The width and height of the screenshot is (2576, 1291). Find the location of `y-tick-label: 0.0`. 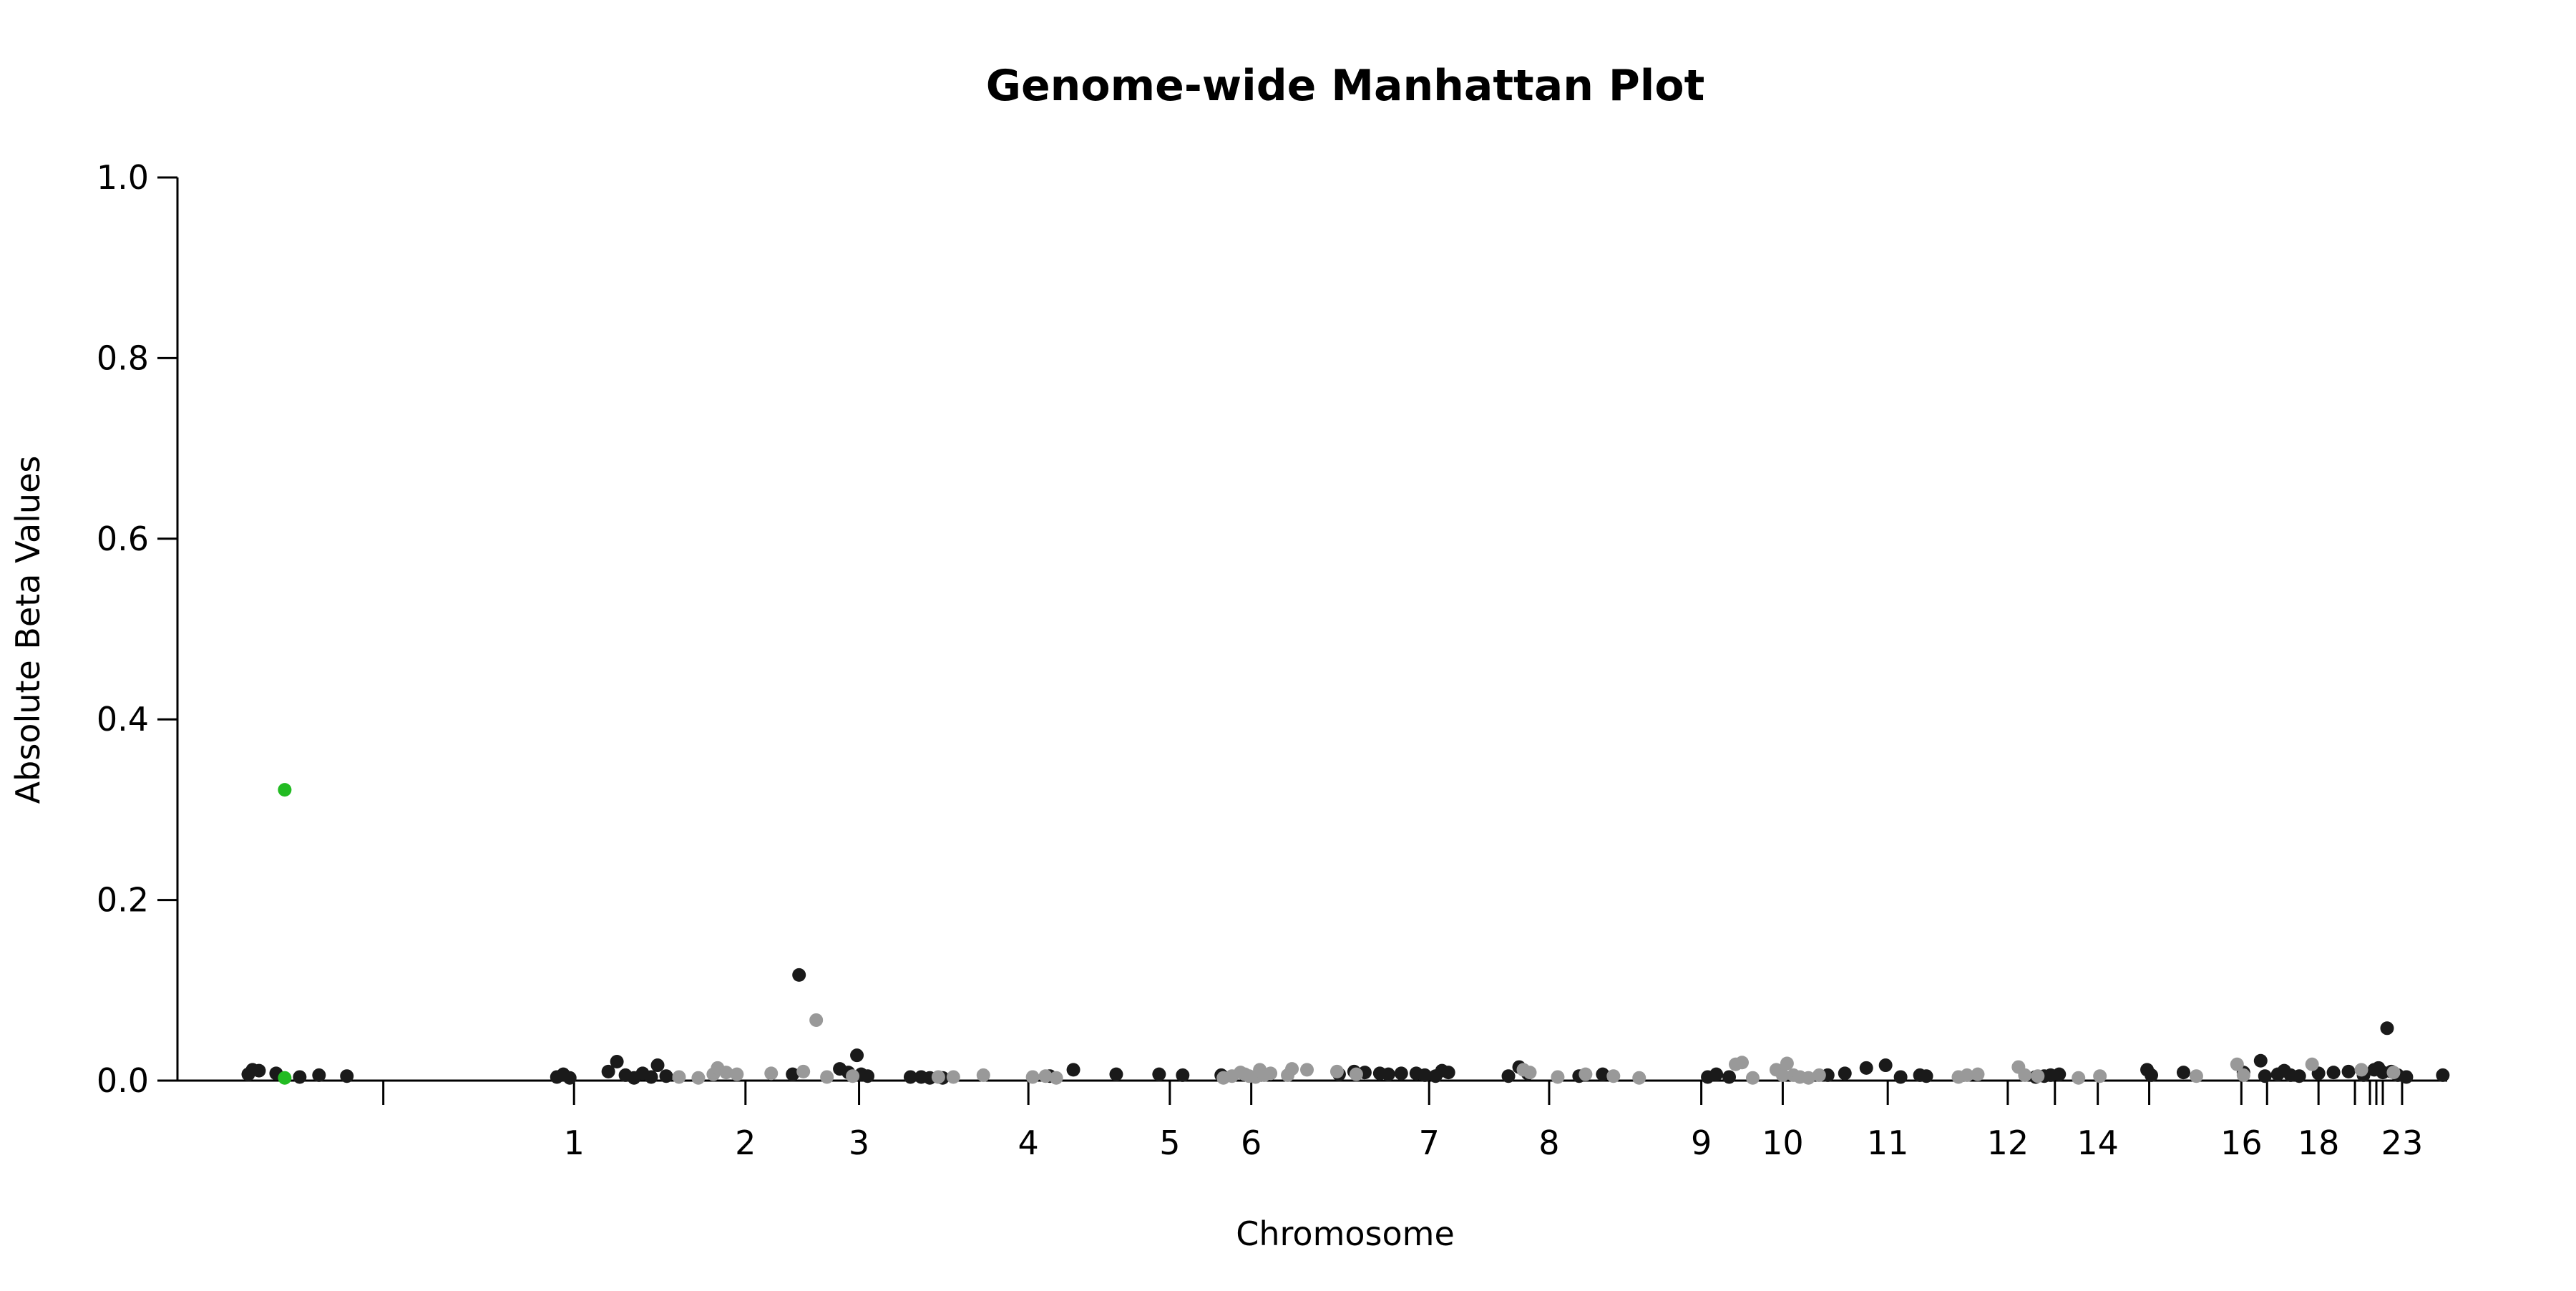

y-tick-label: 0.0 is located at coordinates (123, 1080).